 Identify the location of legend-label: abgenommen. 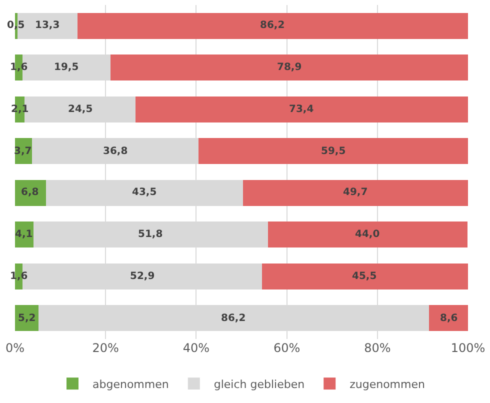
(130, 384).